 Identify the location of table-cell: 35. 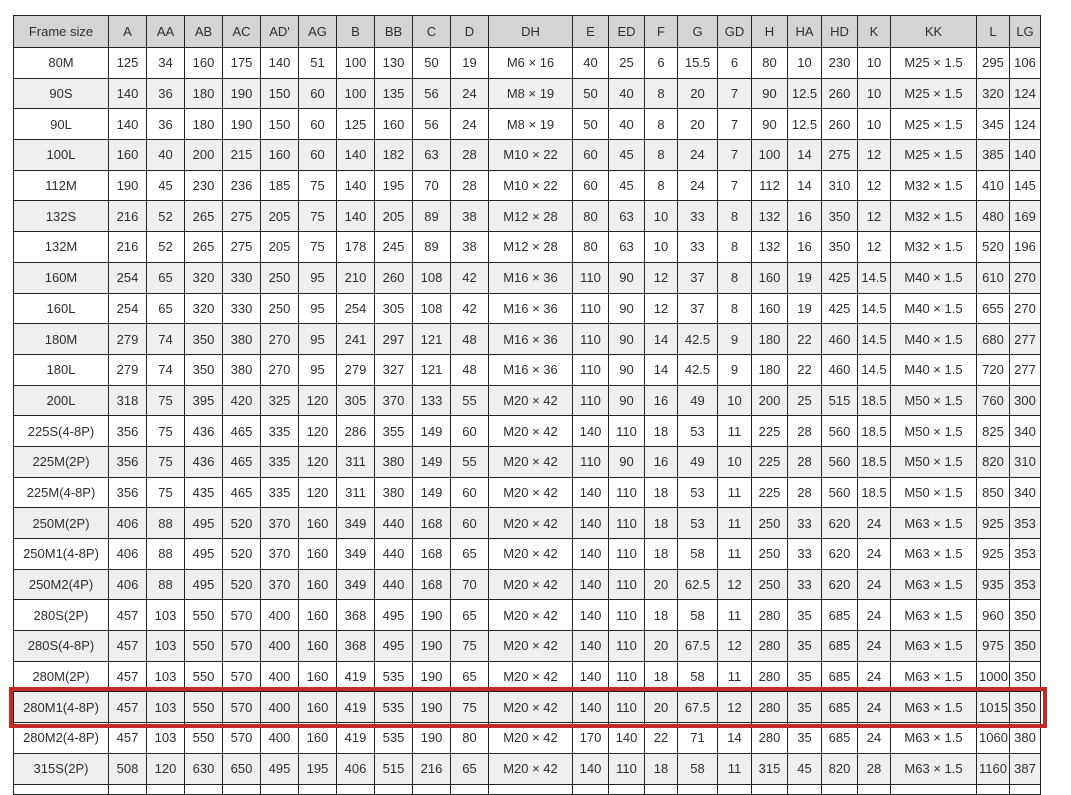
(804, 676).